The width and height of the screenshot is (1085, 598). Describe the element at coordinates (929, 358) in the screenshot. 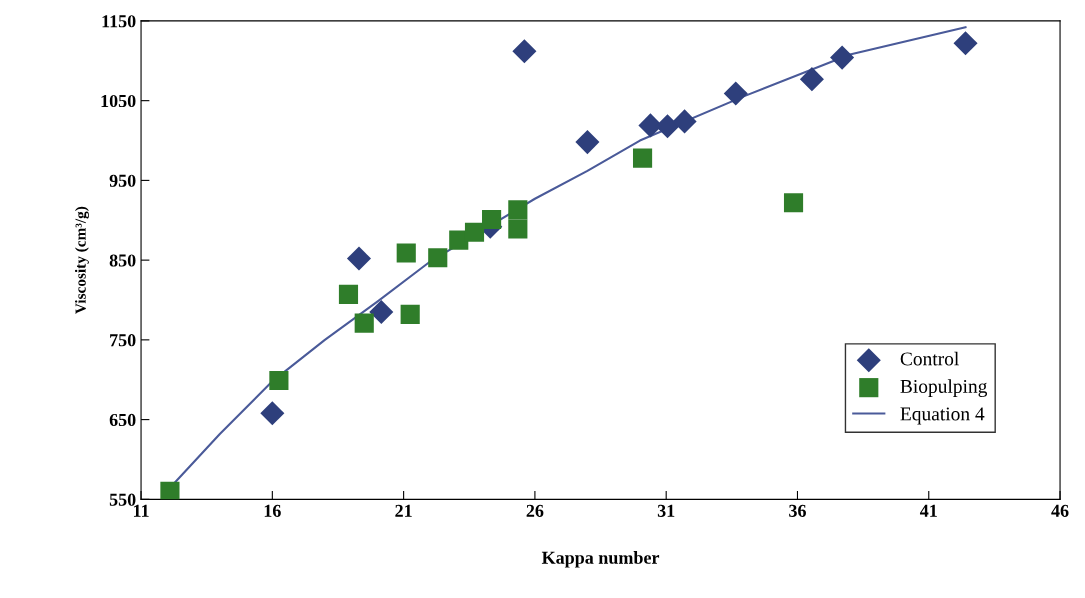

I see `legend-label: Control` at that location.